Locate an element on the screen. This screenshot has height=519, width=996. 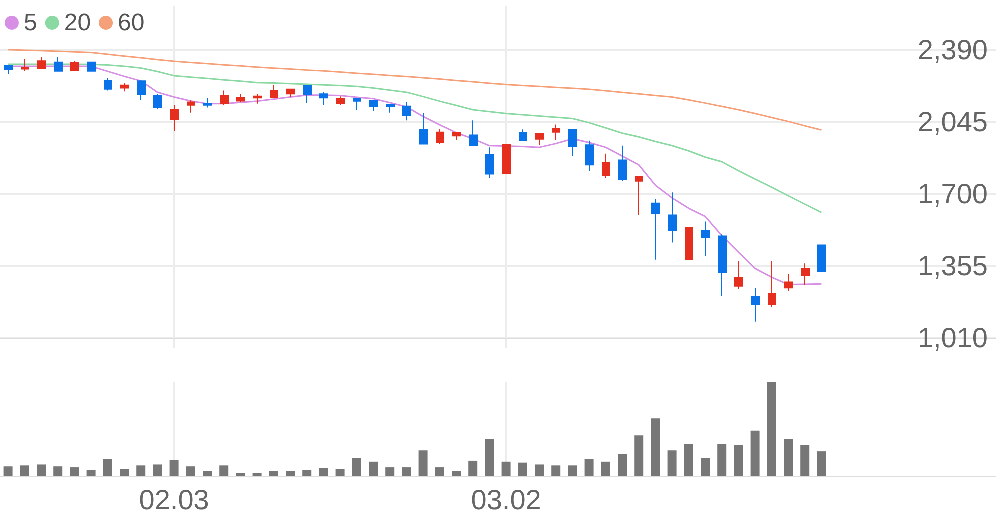
x-tick-label: 02.03 is located at coordinates (174, 500).